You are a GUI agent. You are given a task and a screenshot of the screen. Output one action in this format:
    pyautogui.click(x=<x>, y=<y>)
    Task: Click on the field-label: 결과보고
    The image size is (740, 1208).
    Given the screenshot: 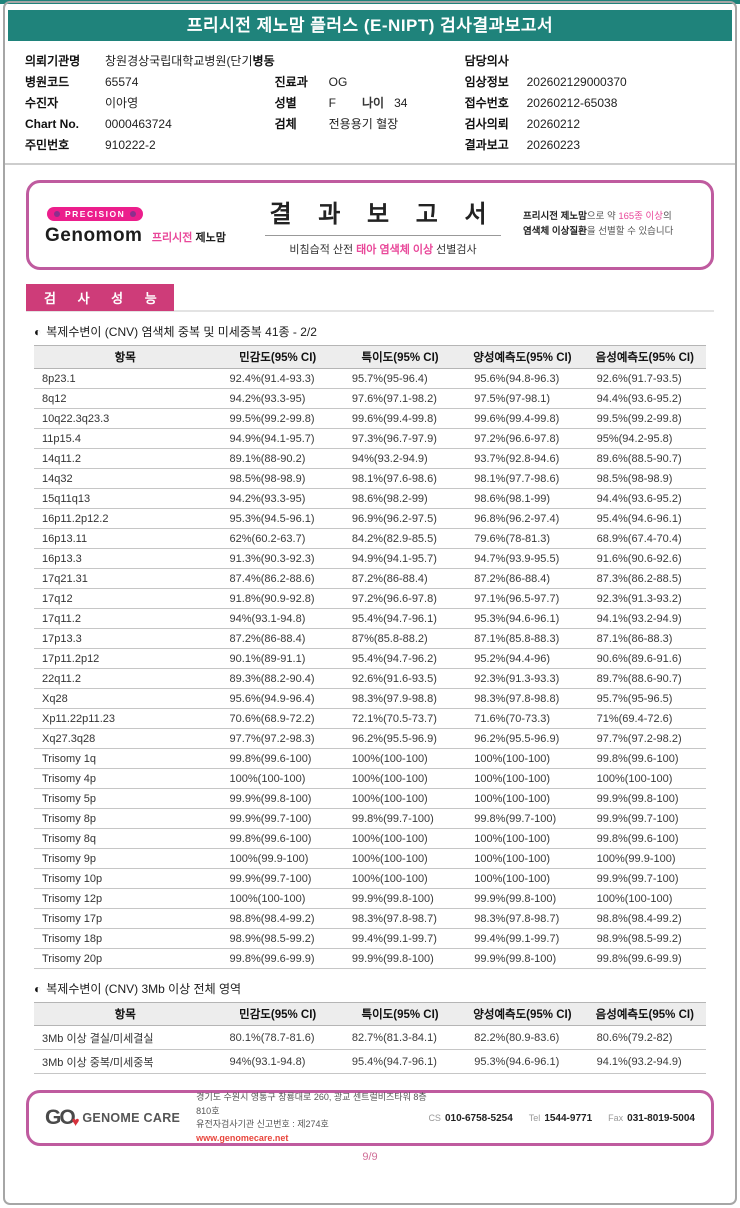 What is the action you would take?
    pyautogui.click(x=486, y=145)
    